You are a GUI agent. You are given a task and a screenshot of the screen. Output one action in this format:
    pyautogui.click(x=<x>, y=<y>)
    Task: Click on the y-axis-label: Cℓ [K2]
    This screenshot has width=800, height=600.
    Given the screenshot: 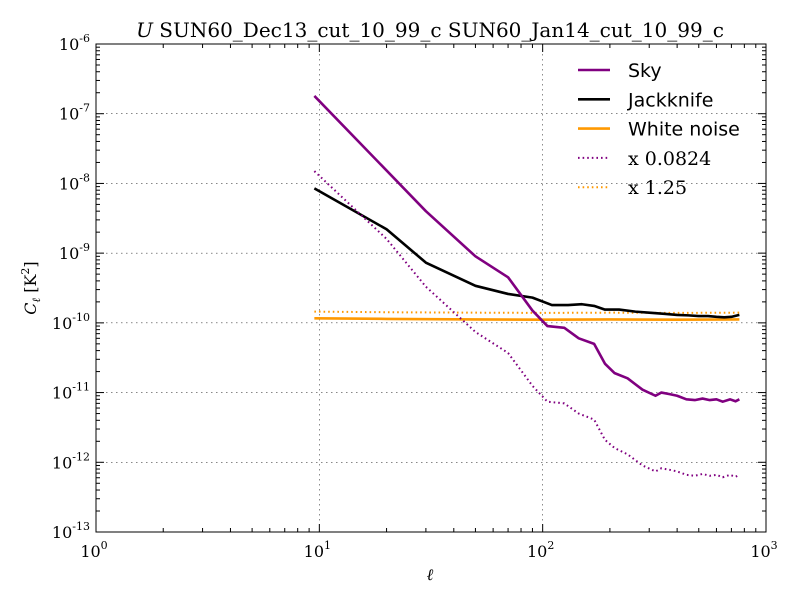 What is the action you would take?
    pyautogui.click(x=31, y=287)
    